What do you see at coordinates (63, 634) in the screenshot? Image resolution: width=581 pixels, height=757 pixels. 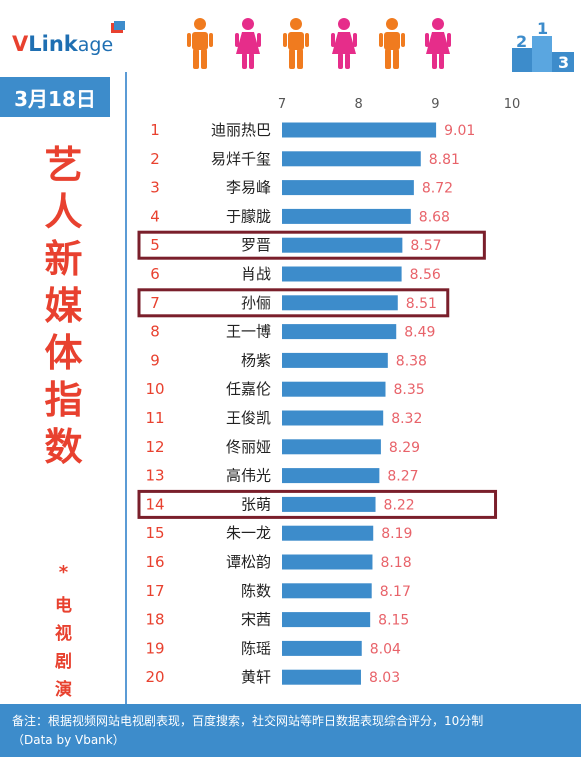 I see `subtitle-char: 视` at bounding box center [63, 634].